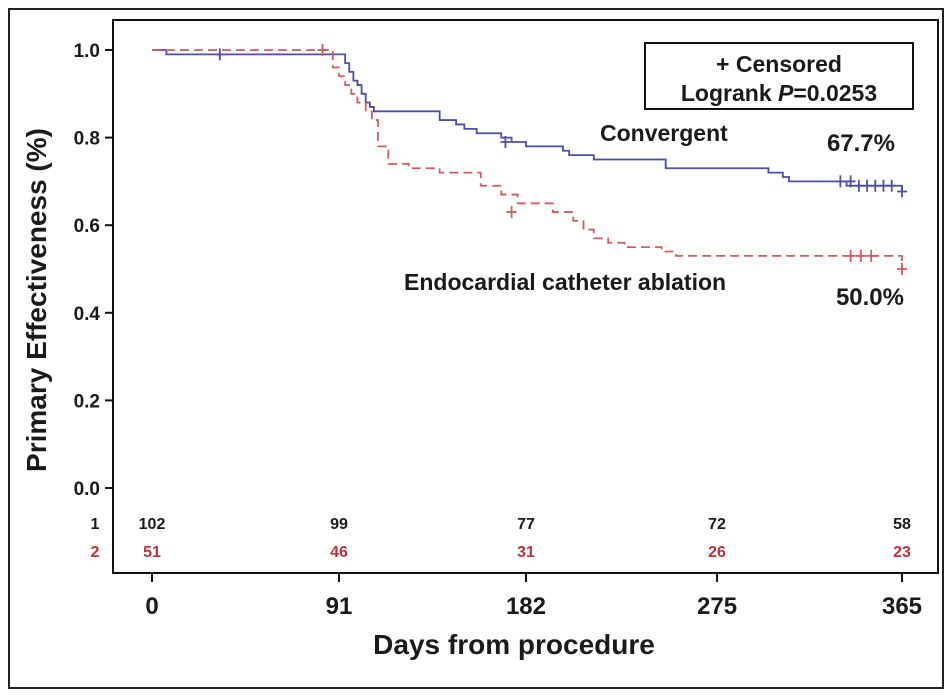 This screenshot has width=952, height=698. Describe the element at coordinates (779, 93) in the screenshot. I see `legend-logrank-label: Logrank P=0.0253` at that location.